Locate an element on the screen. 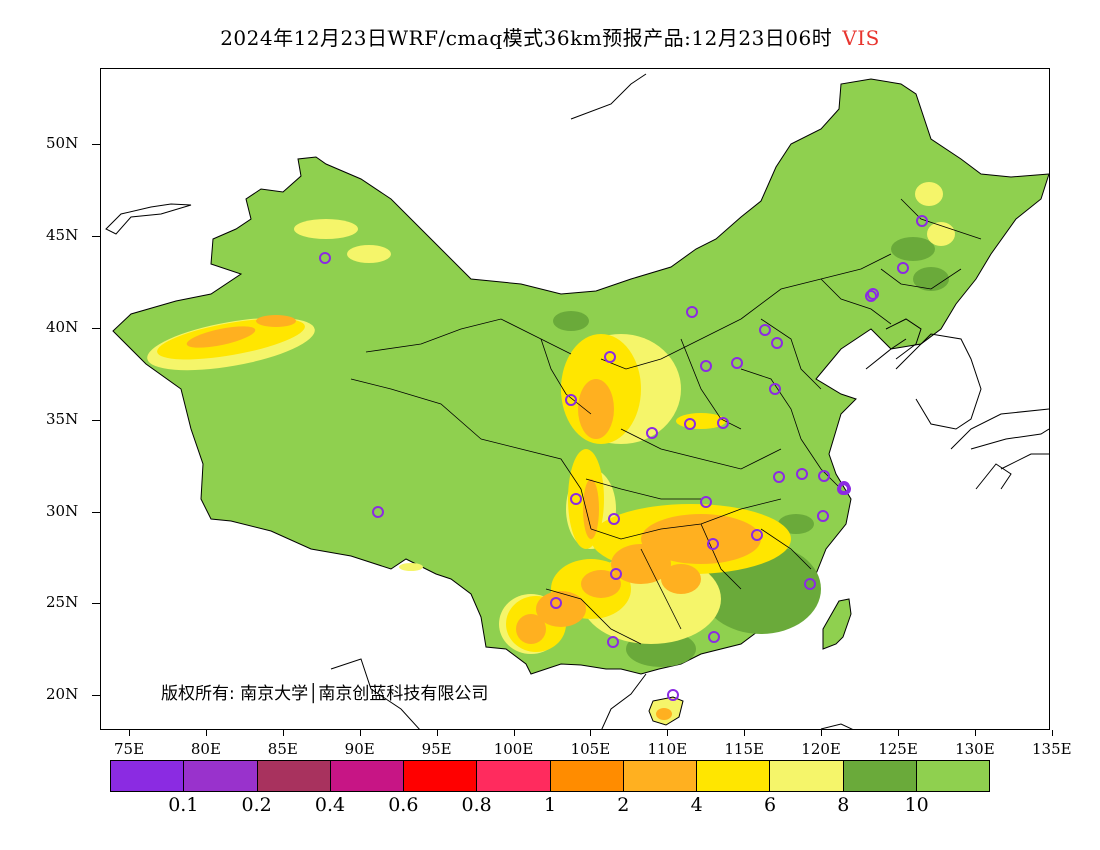  lon-label: 115E is located at coordinates (744, 749).